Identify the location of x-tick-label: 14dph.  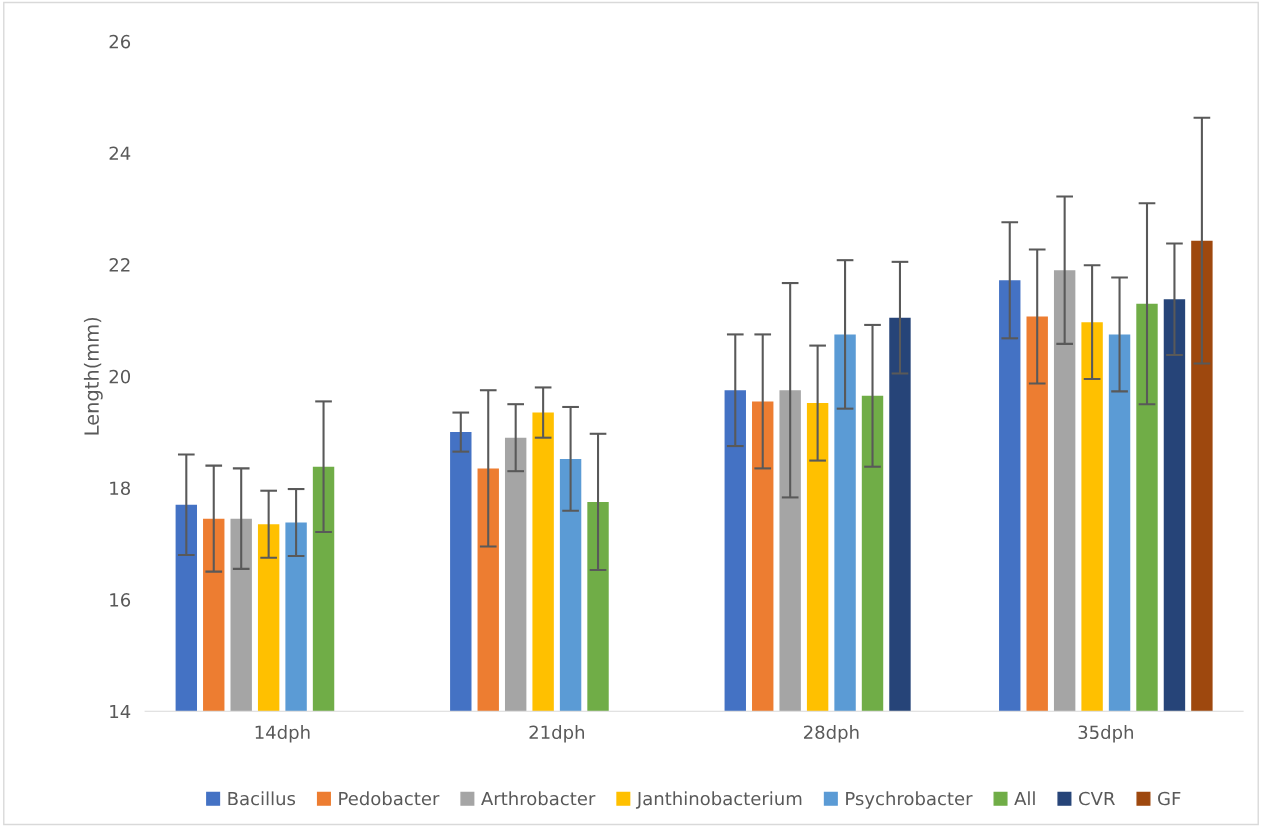
(282, 734).